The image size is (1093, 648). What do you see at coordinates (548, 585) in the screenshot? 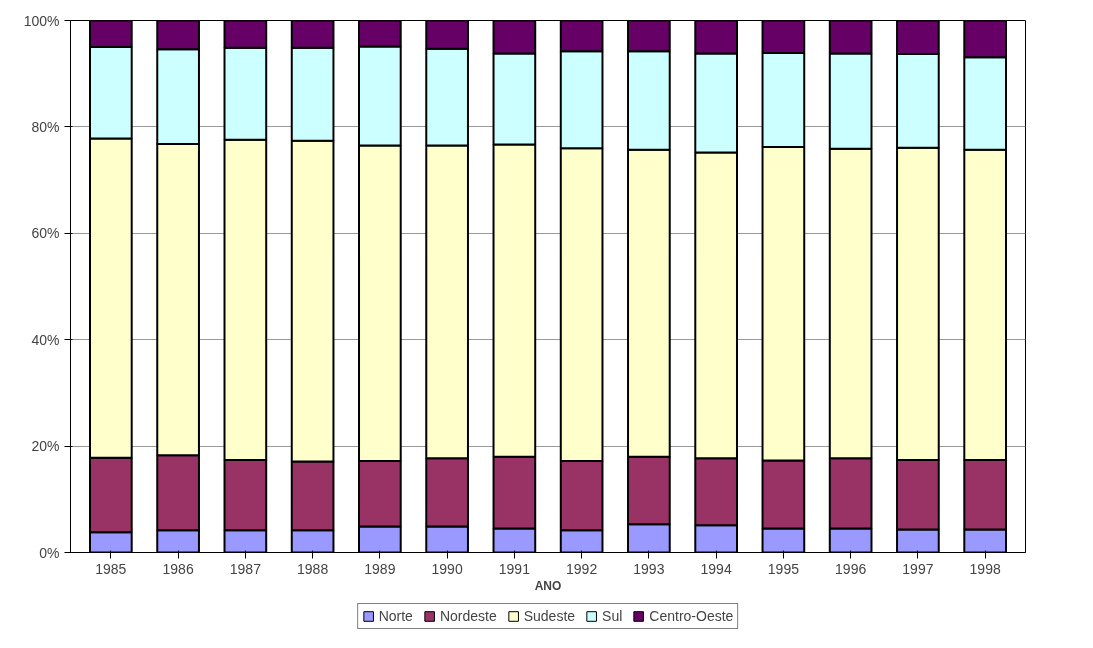
I see `x-axis-title: ANO` at bounding box center [548, 585].